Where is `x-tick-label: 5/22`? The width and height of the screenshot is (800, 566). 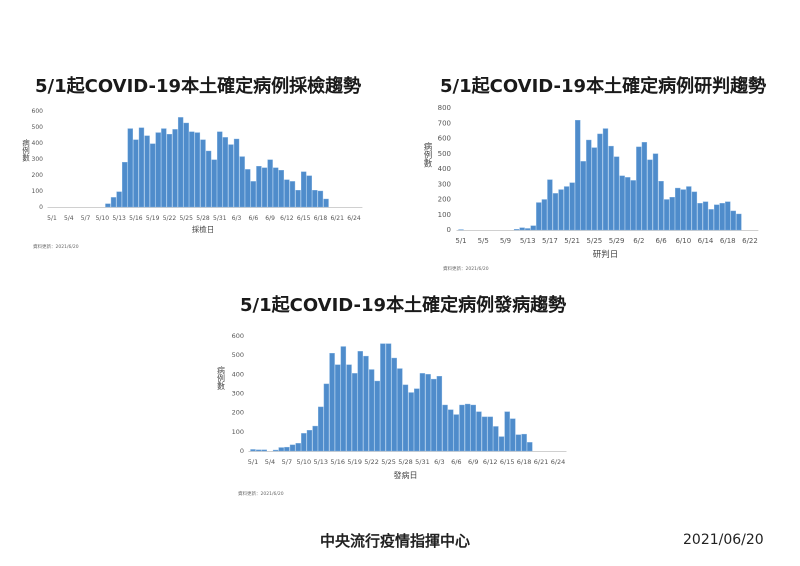
x-tick-label: 5/22 is located at coordinates (170, 218).